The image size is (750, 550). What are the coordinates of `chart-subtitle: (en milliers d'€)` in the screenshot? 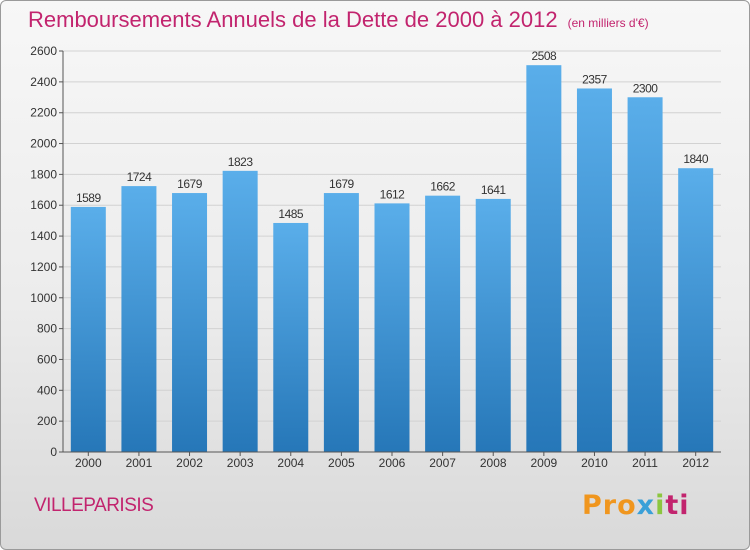 It's located at (608, 23).